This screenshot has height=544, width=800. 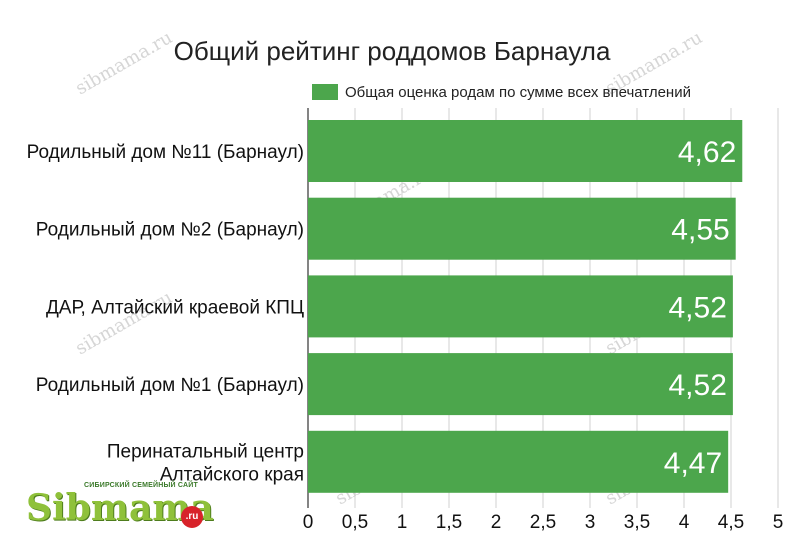 What do you see at coordinates (141, 485) in the screenshot?
I see `logo-tagline: СИБИРСКИЙ СЕМЕЙНЫЙ САЙТ` at bounding box center [141, 485].